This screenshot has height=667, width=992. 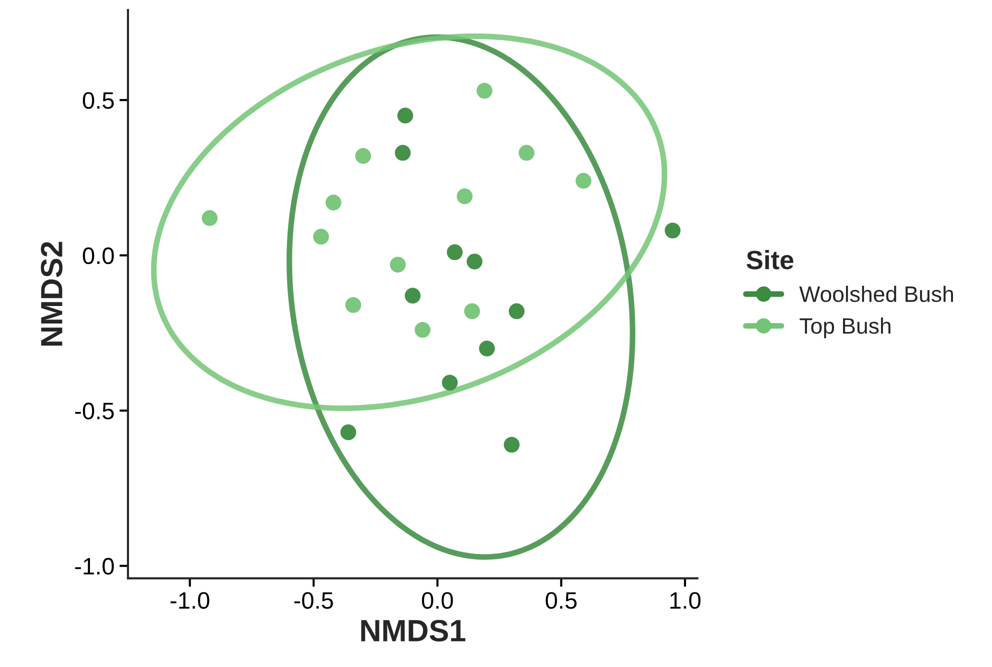 What do you see at coordinates (98, 100) in the screenshot?
I see `y-tick-label: 0.5` at bounding box center [98, 100].